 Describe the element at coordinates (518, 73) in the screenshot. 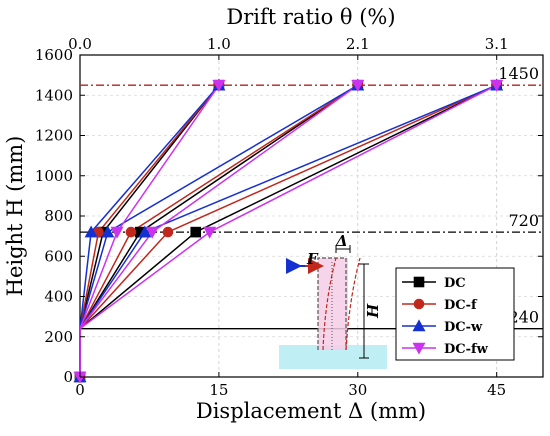

I see `reference-label-1450: 1450` at that location.